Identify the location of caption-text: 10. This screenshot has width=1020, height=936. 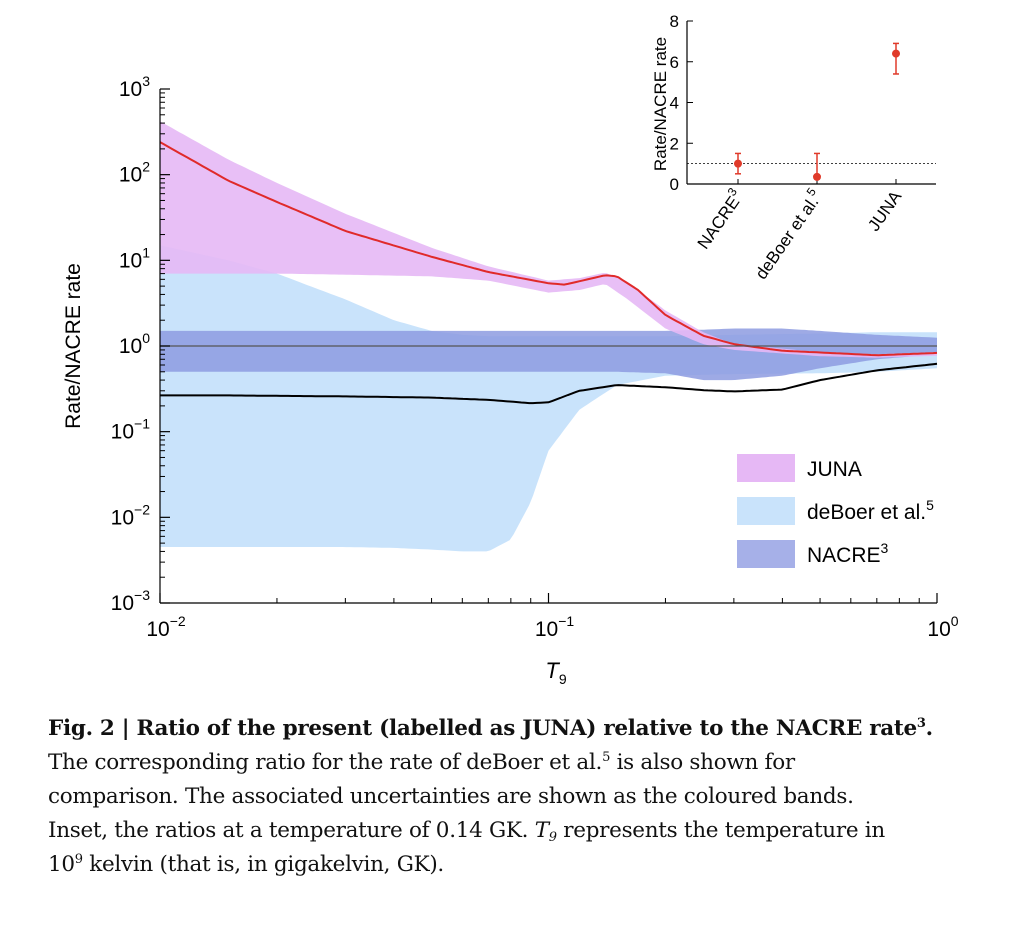
(61, 864).